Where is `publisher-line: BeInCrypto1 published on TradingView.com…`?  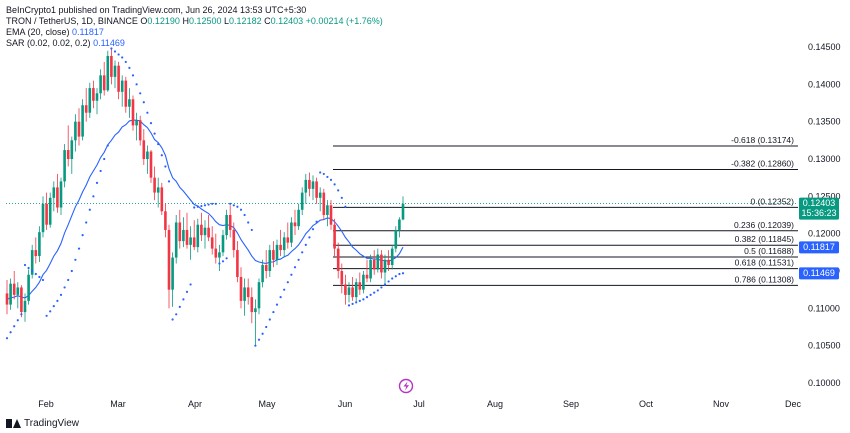 publisher-line: BeInCrypto1 published on TradingView.com… is located at coordinates (156, 10).